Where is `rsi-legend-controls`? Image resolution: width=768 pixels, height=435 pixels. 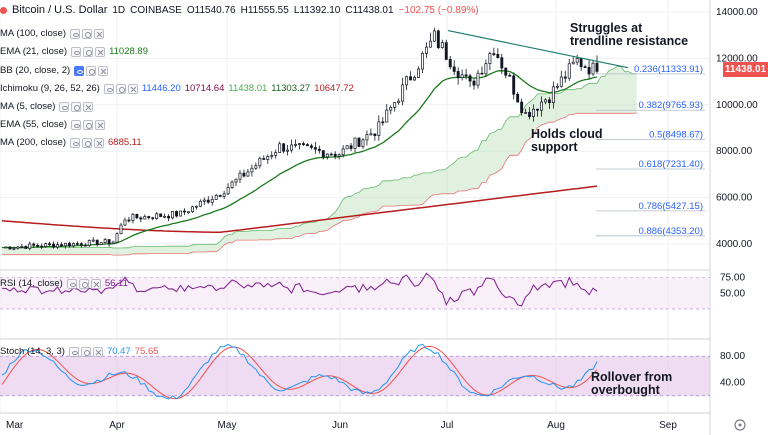 rsi-legend-controls is located at coordinates (83, 283).